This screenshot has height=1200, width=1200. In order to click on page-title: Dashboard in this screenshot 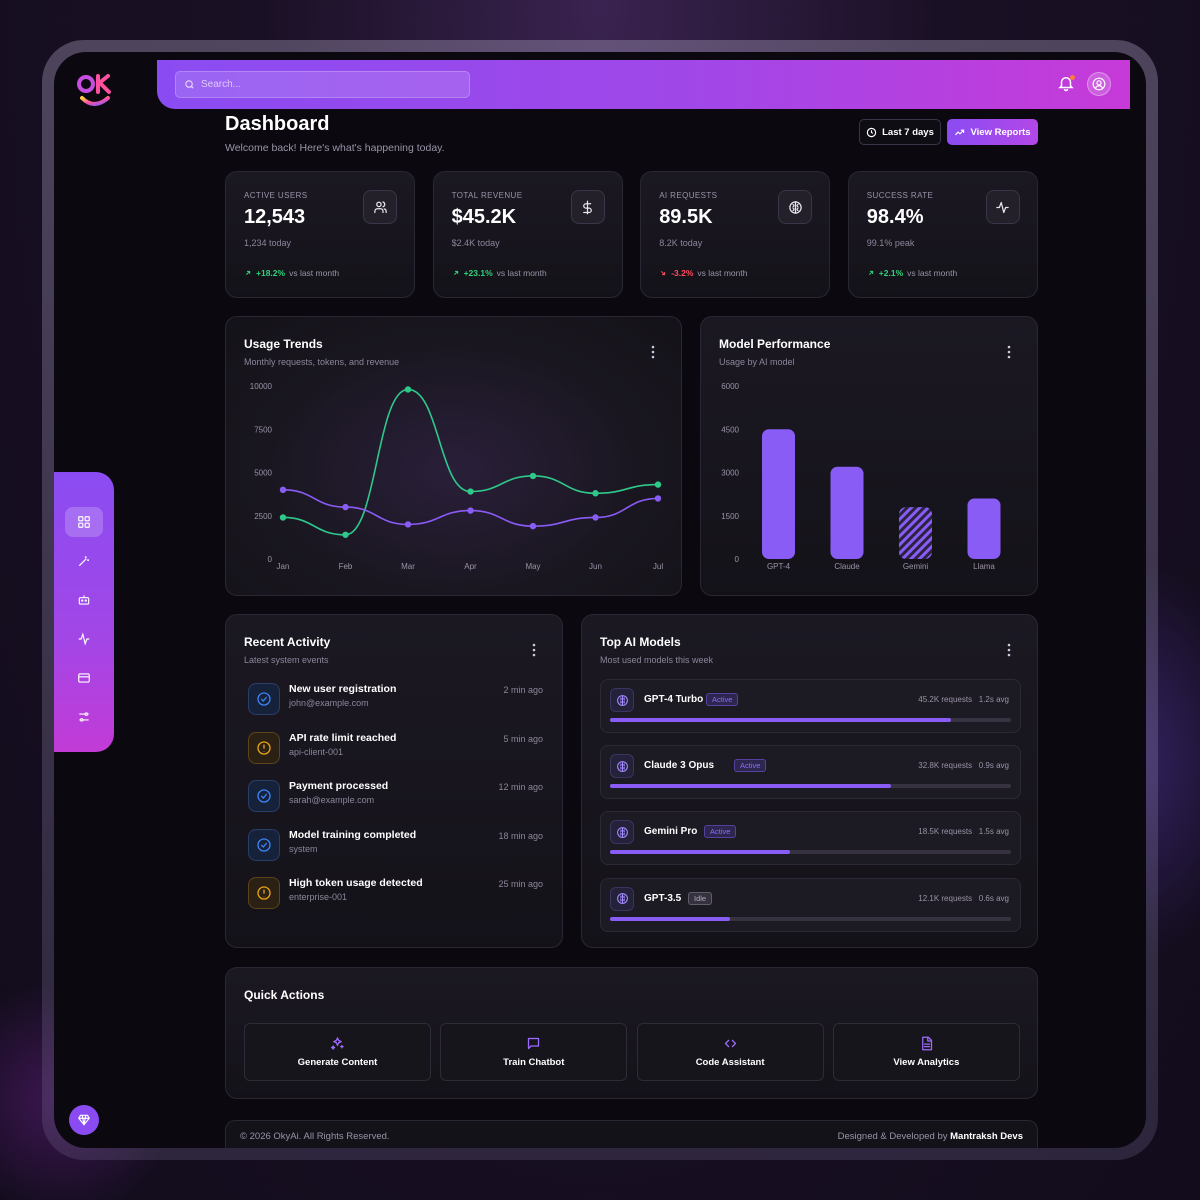, I will do `click(277, 124)`.